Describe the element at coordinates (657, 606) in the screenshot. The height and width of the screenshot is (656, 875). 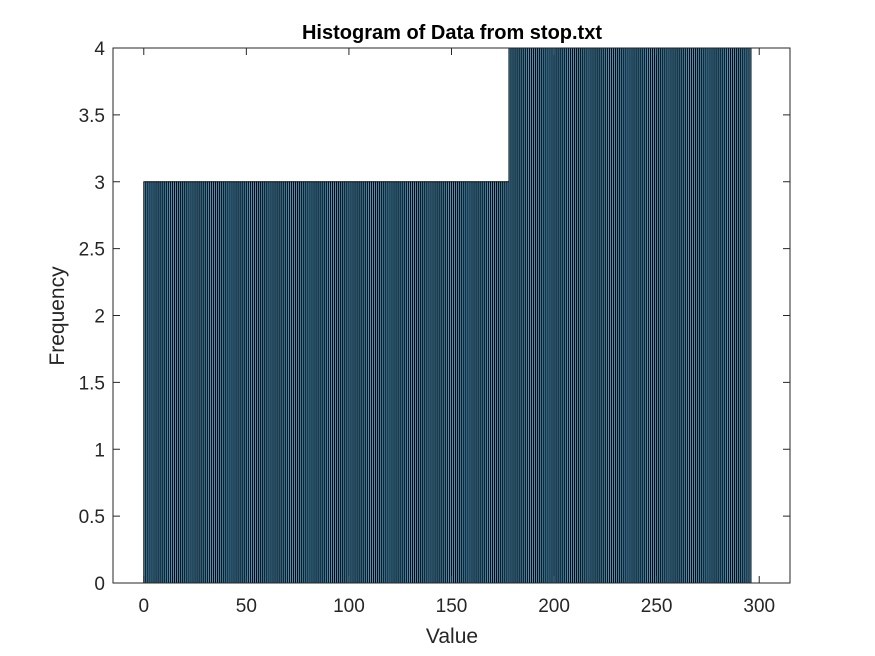
I see `x-tick-label: 250` at that location.